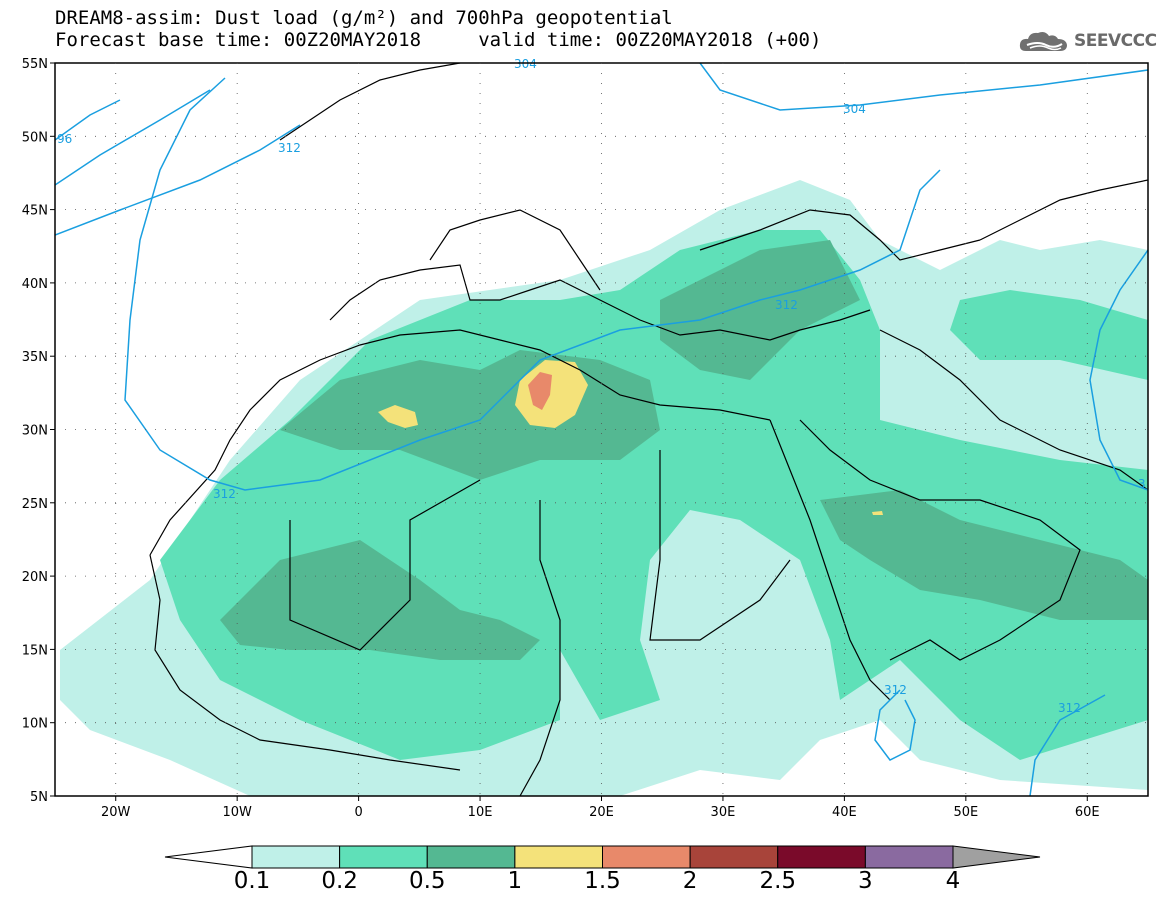 The height and width of the screenshot is (907, 1165). I want to click on cloud-icon, so click(1043, 41).